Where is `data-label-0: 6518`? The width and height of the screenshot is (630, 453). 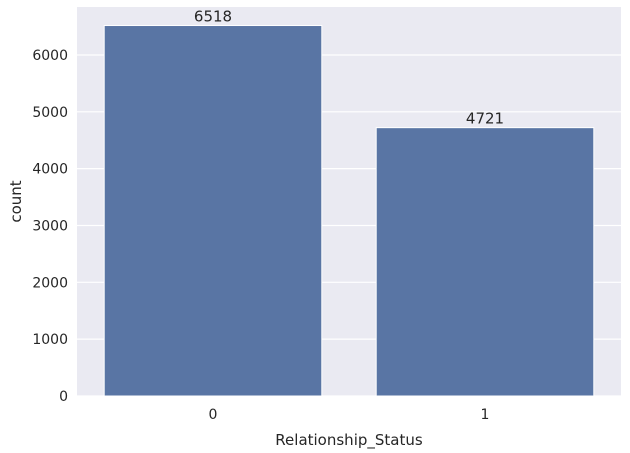
data-label-0: 6518 is located at coordinates (213, 17).